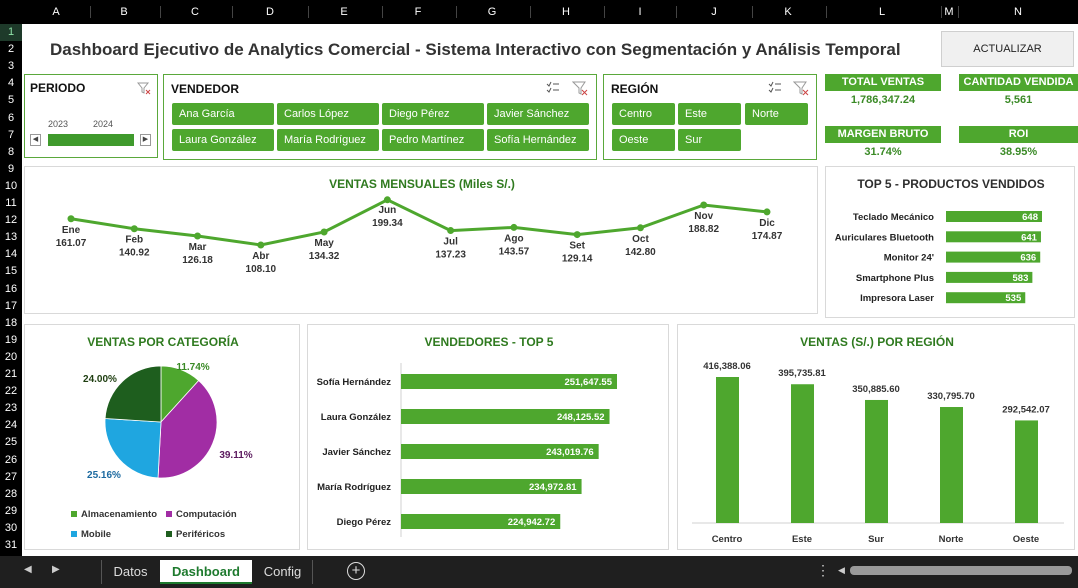  Describe the element at coordinates (640, 12) in the screenshot. I see `column-header-i: I` at that location.